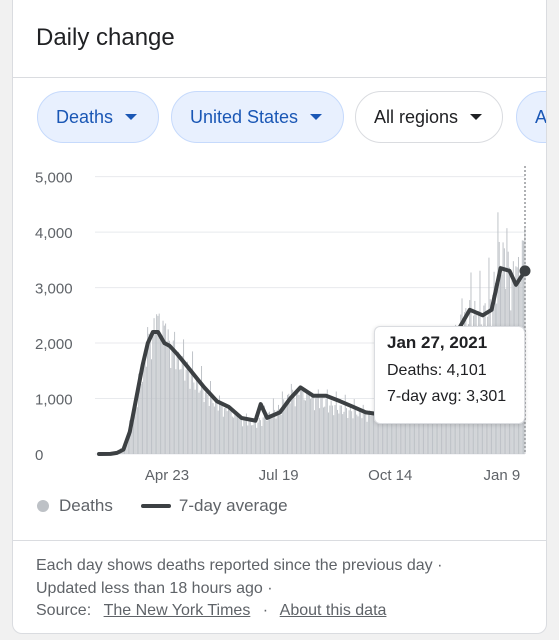 Image resolution: width=559 pixels, height=640 pixels. Describe the element at coordinates (167, 475) in the screenshot. I see `x-tick-label: Apr 23` at that location.